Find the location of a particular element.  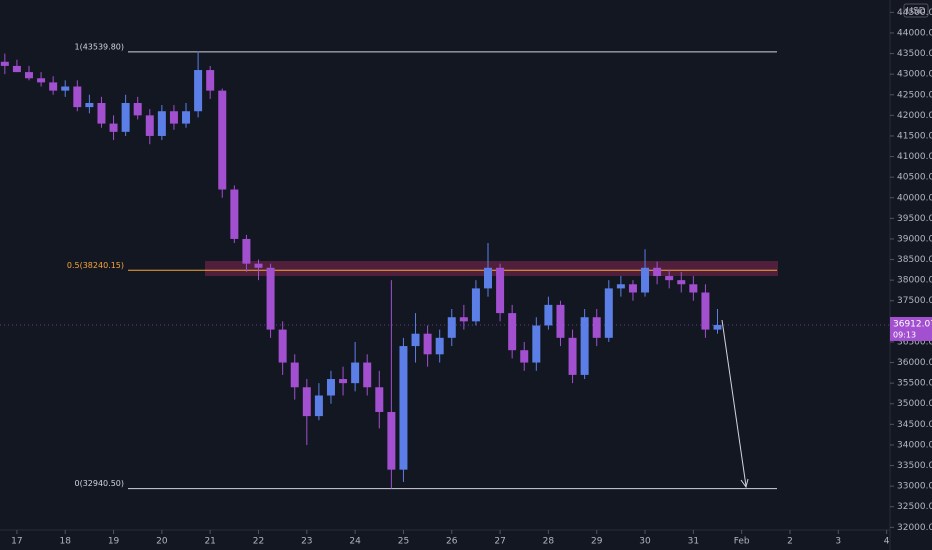

y-tick-label: 38000.00 is located at coordinates (914, 281).